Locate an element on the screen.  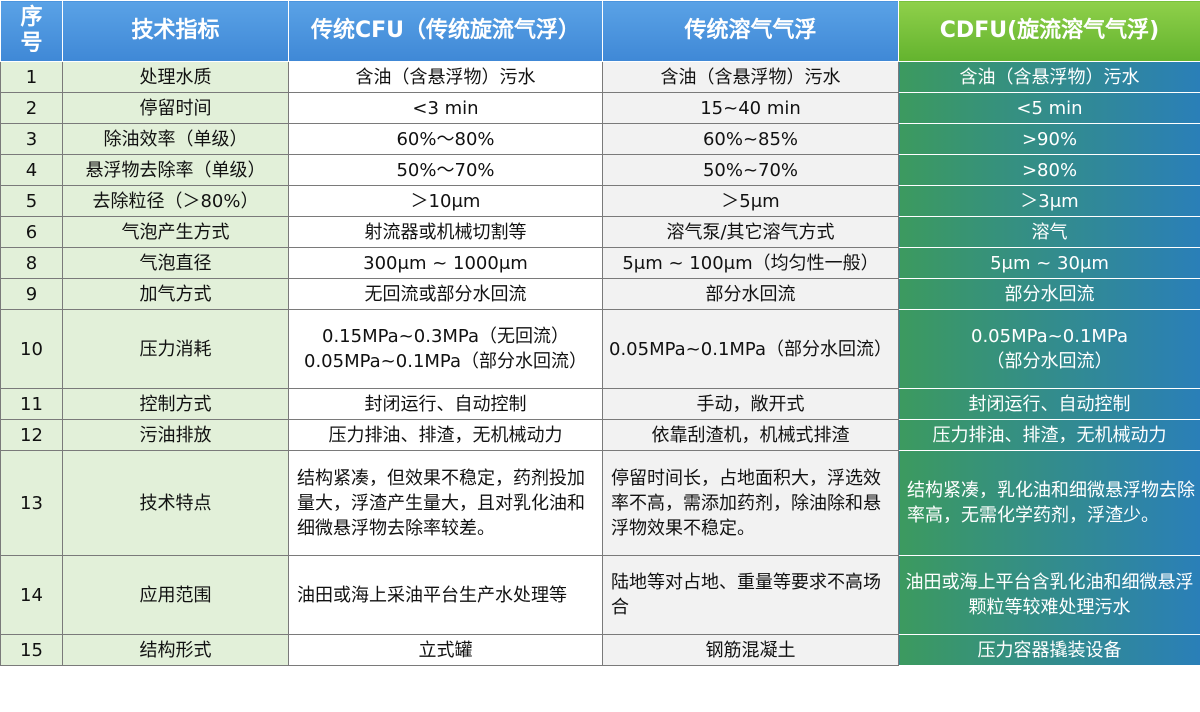
cell-no: 10 is located at coordinates (31, 349).